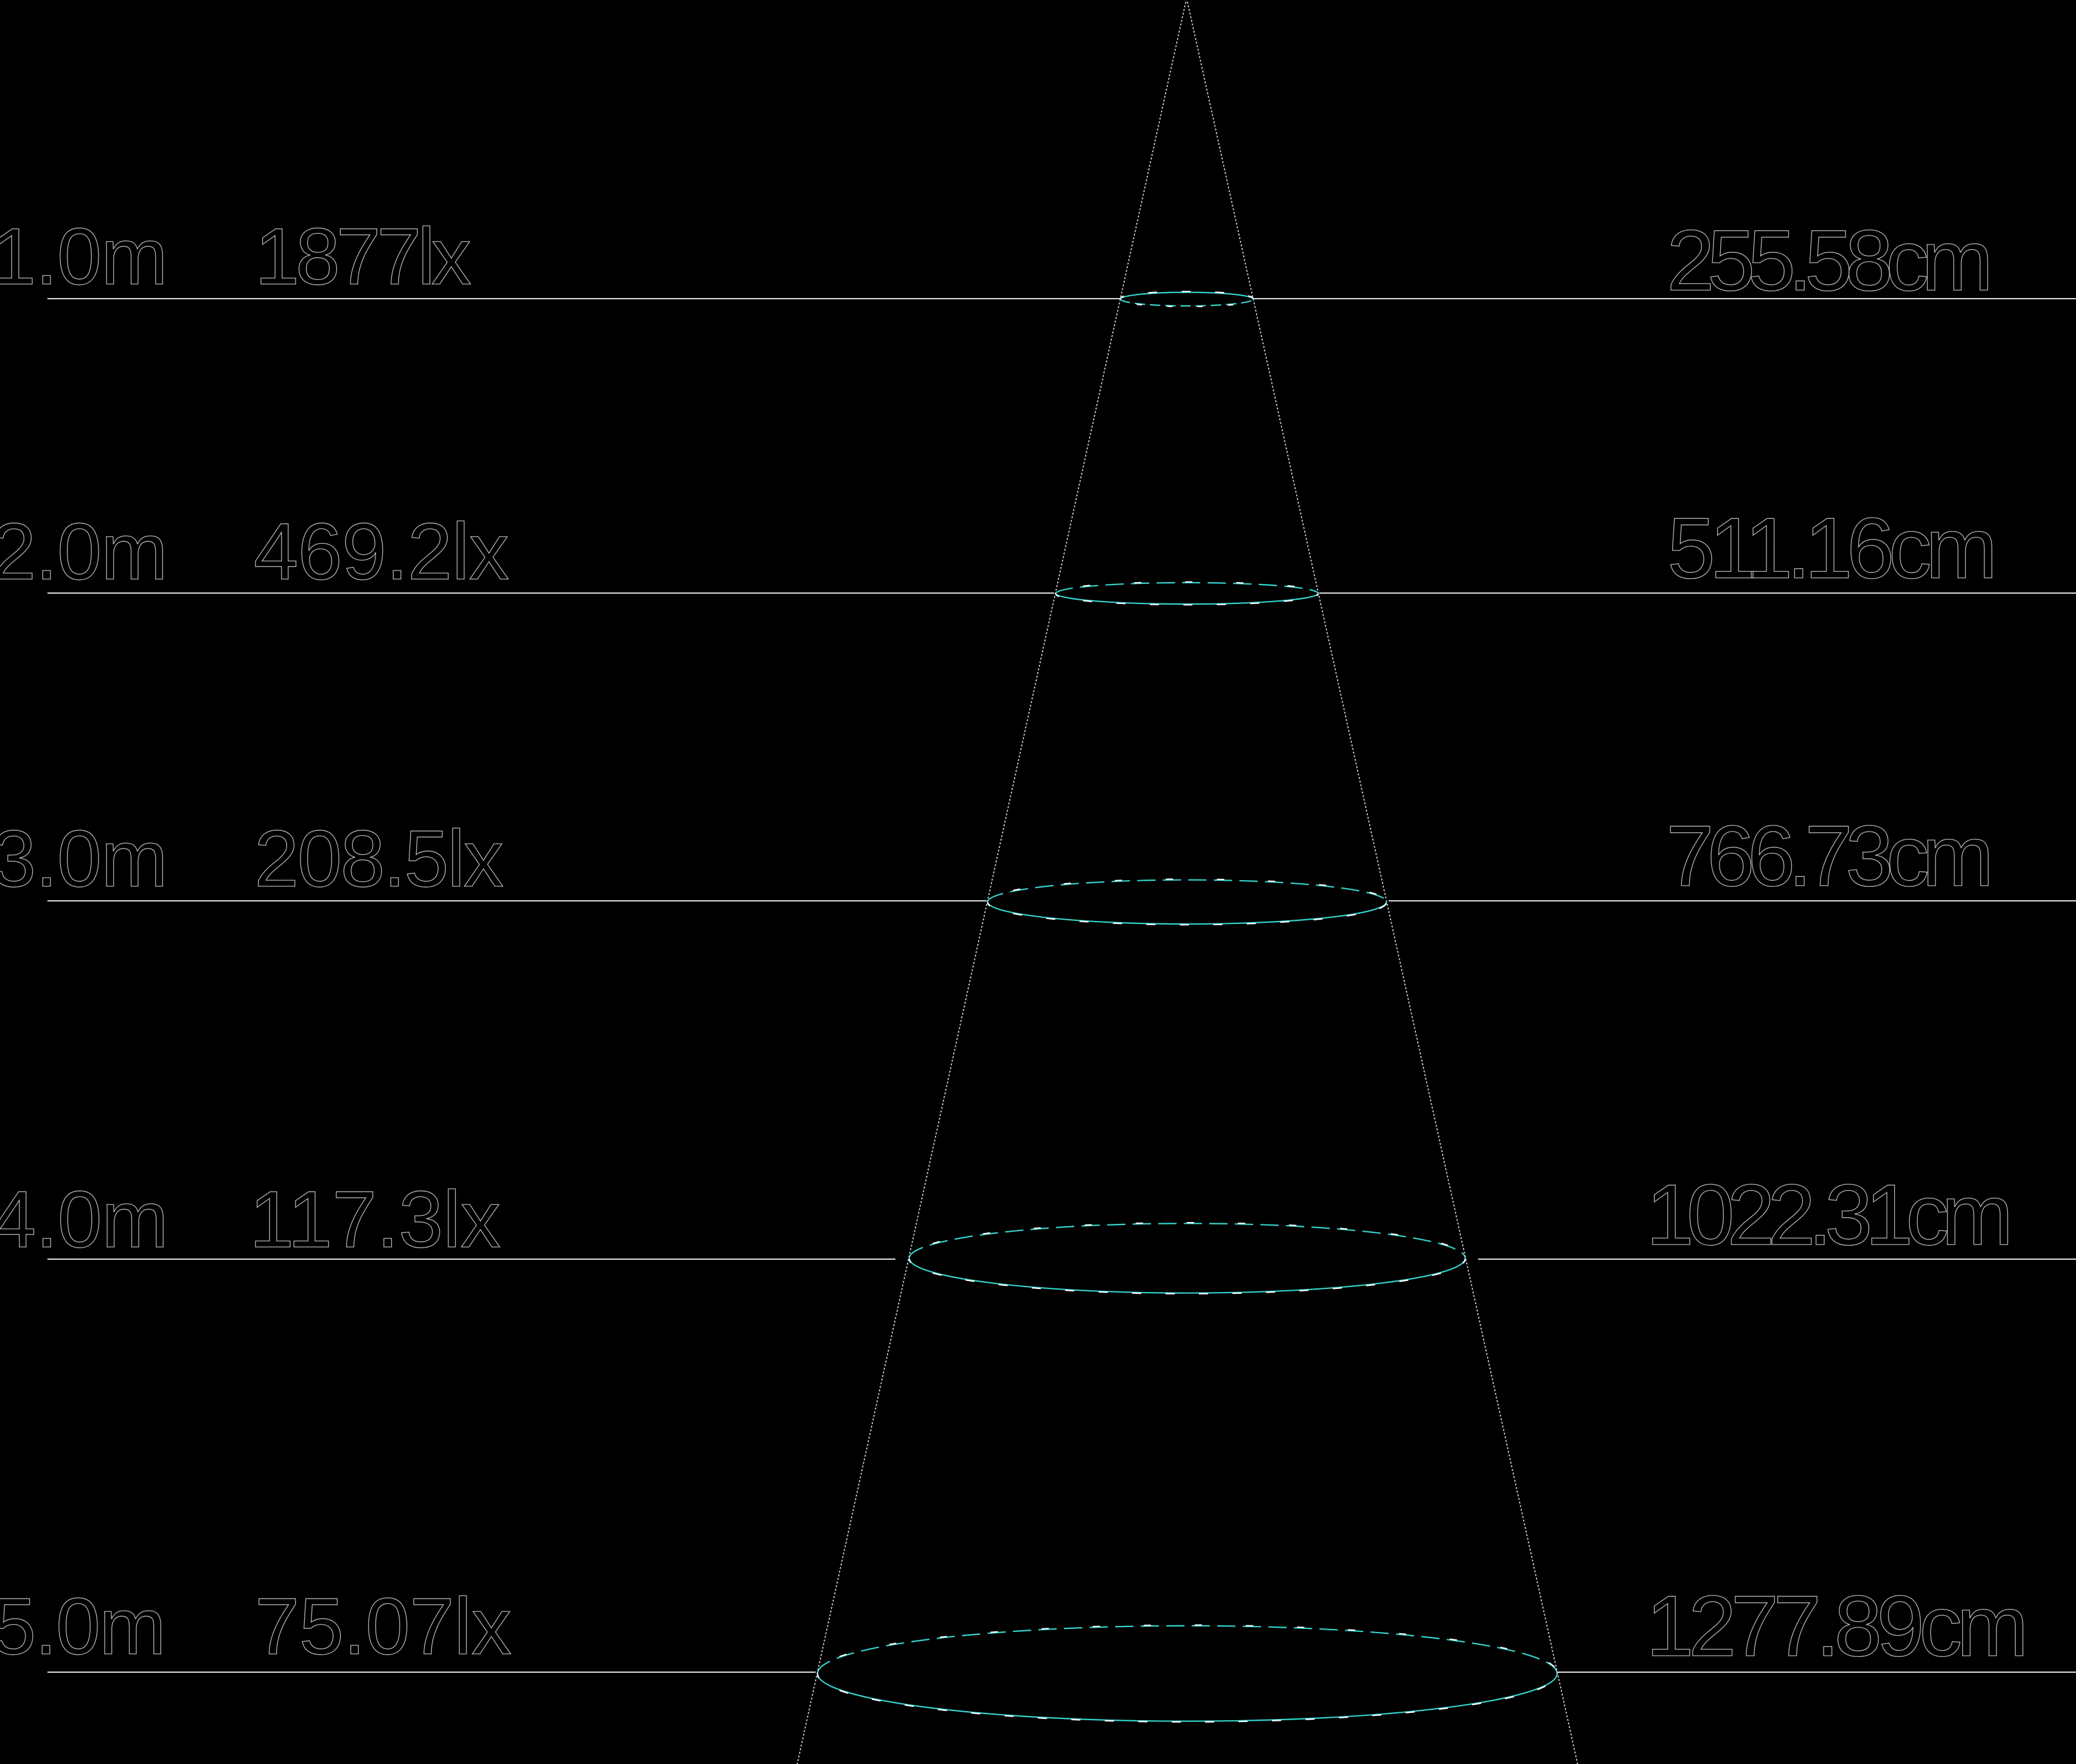 Image resolution: width=2076 pixels, height=1764 pixels. What do you see at coordinates (363, 256) in the screenshot?
I see `svg-text: 1877lx` at bounding box center [363, 256].